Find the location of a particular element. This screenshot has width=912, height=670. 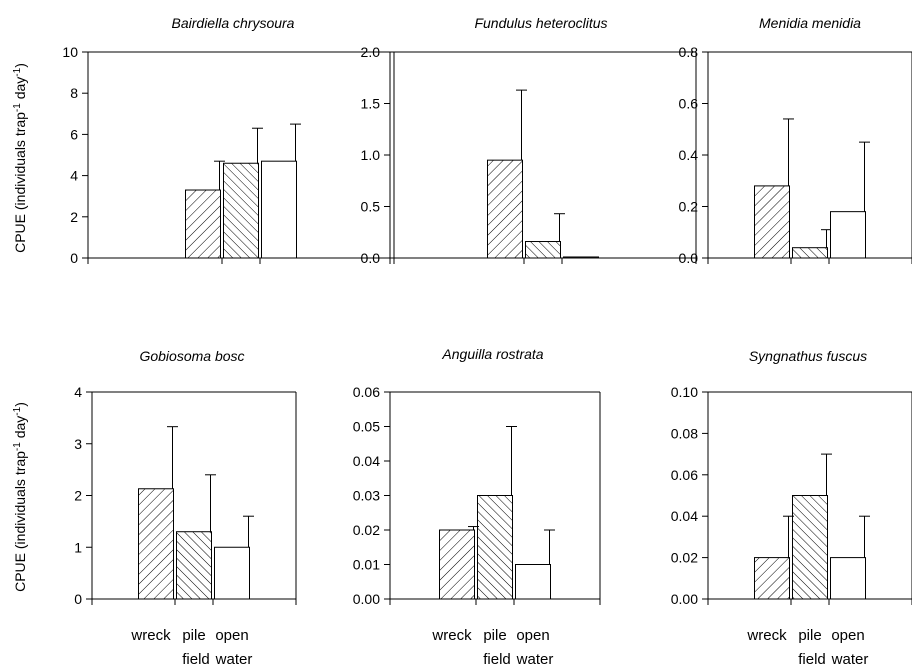

y-tick-label: 0.10 is located at coordinates (684, 392).